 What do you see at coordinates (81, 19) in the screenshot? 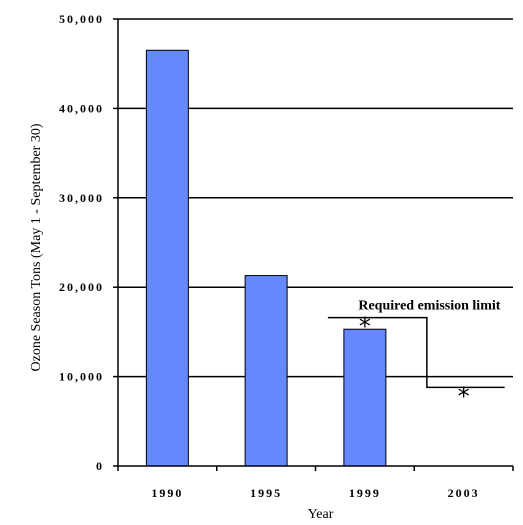
I see `y-tick-label: 50,000` at bounding box center [81, 19].